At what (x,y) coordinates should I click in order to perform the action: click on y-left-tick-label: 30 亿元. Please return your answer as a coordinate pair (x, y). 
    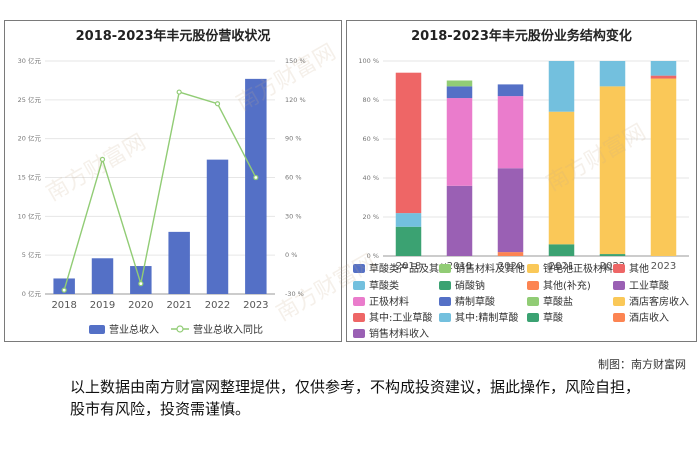
    Looking at the image, I should click on (30, 60).